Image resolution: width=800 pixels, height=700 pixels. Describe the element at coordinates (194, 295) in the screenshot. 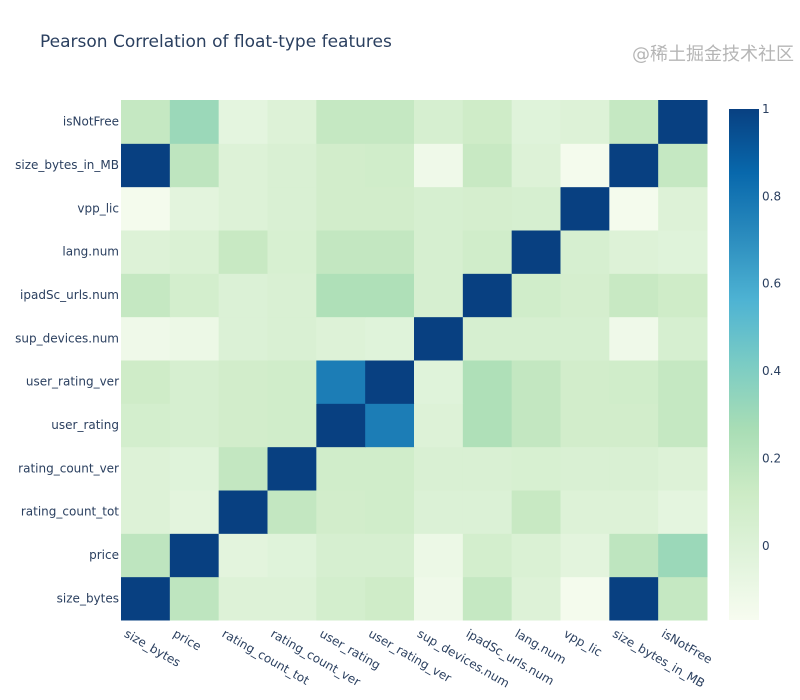

I see `heatmap-cell-ipadSc_urls.num-price` at that location.